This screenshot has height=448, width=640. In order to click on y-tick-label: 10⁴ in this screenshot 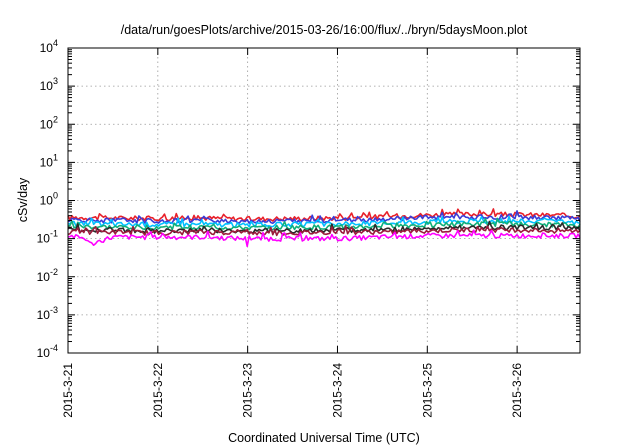, I will do `click(49, 46)`.